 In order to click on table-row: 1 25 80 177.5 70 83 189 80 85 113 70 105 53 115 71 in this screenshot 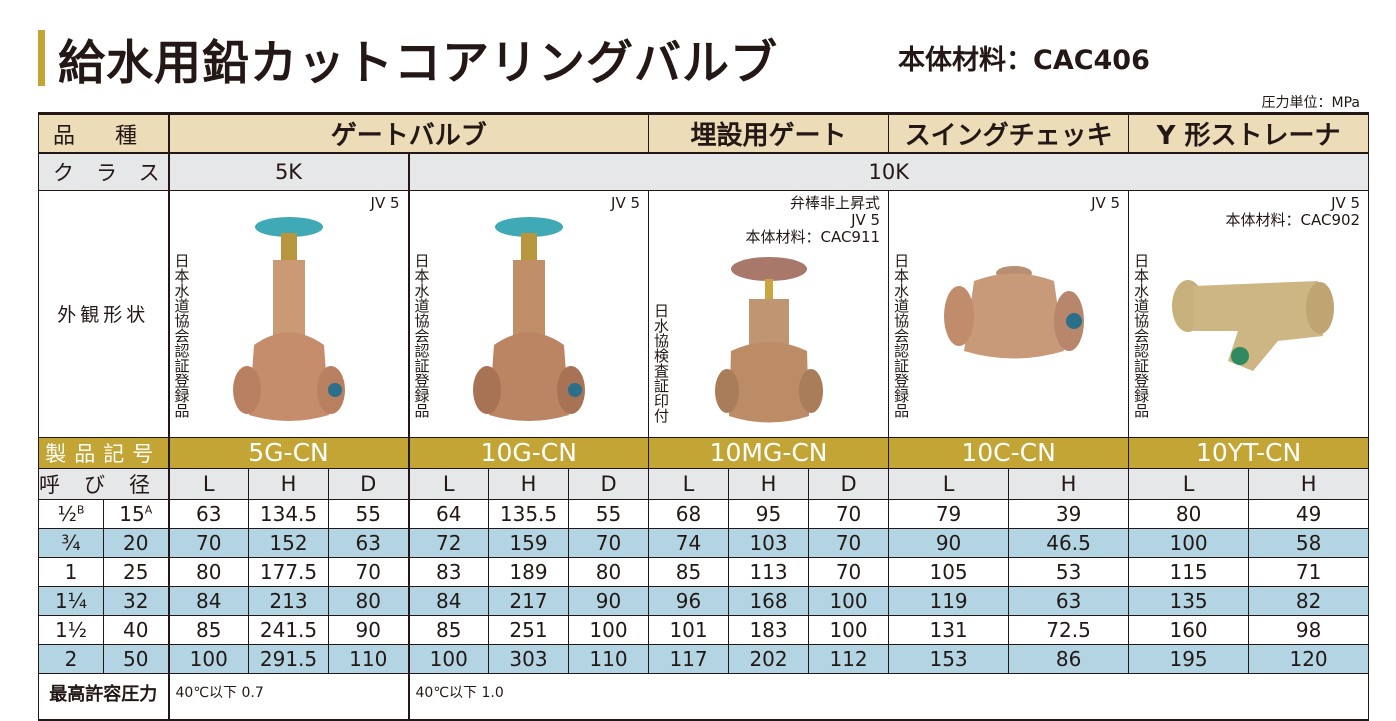, I will do `click(704, 571)`.